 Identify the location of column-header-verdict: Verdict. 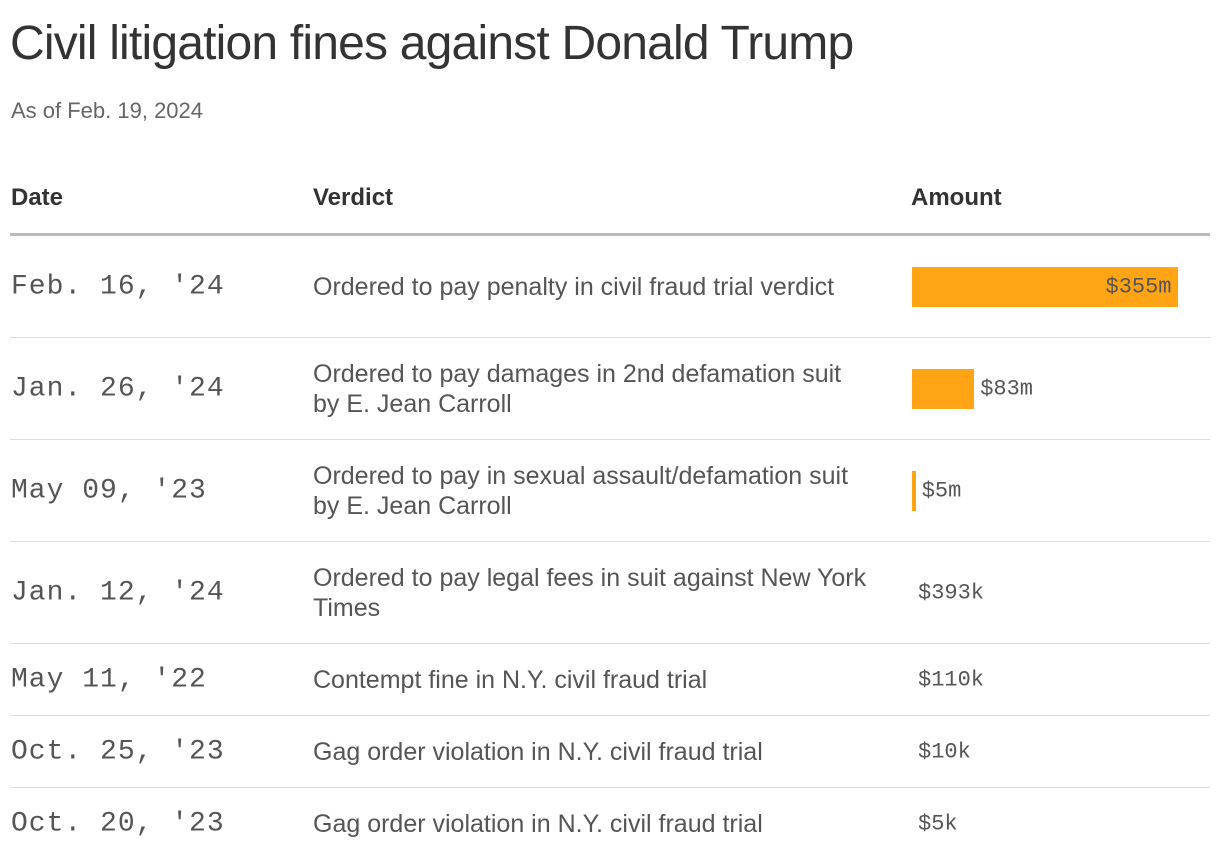
(353, 197).